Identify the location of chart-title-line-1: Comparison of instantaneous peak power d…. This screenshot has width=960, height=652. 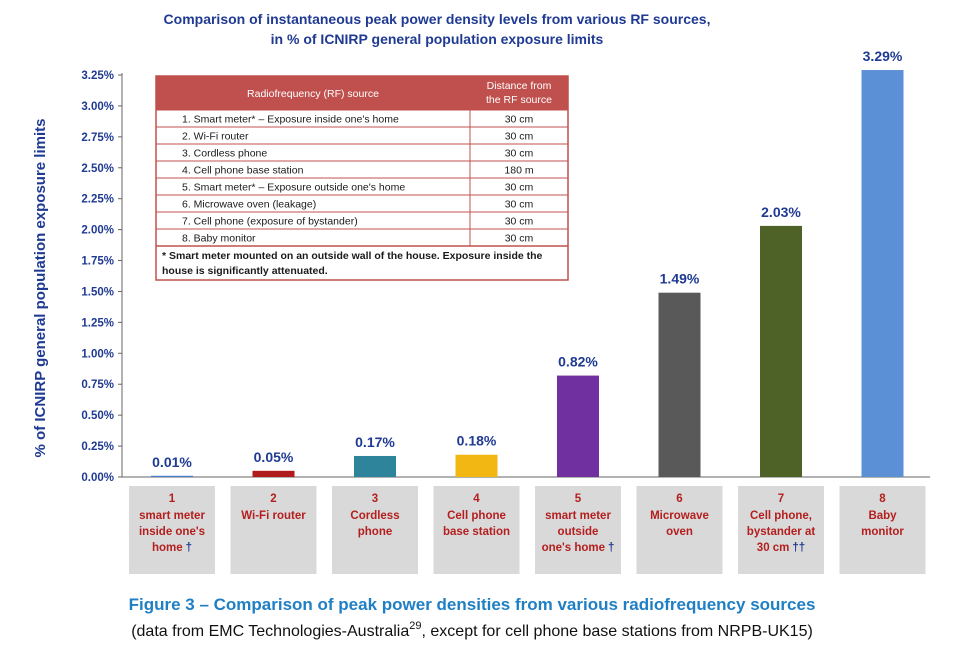
(437, 19).